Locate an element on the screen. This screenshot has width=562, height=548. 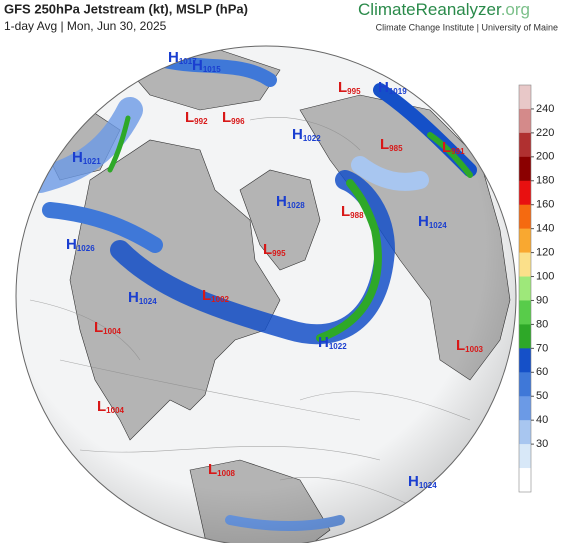
pressure-center: L991 is located at coordinates (453, 147).